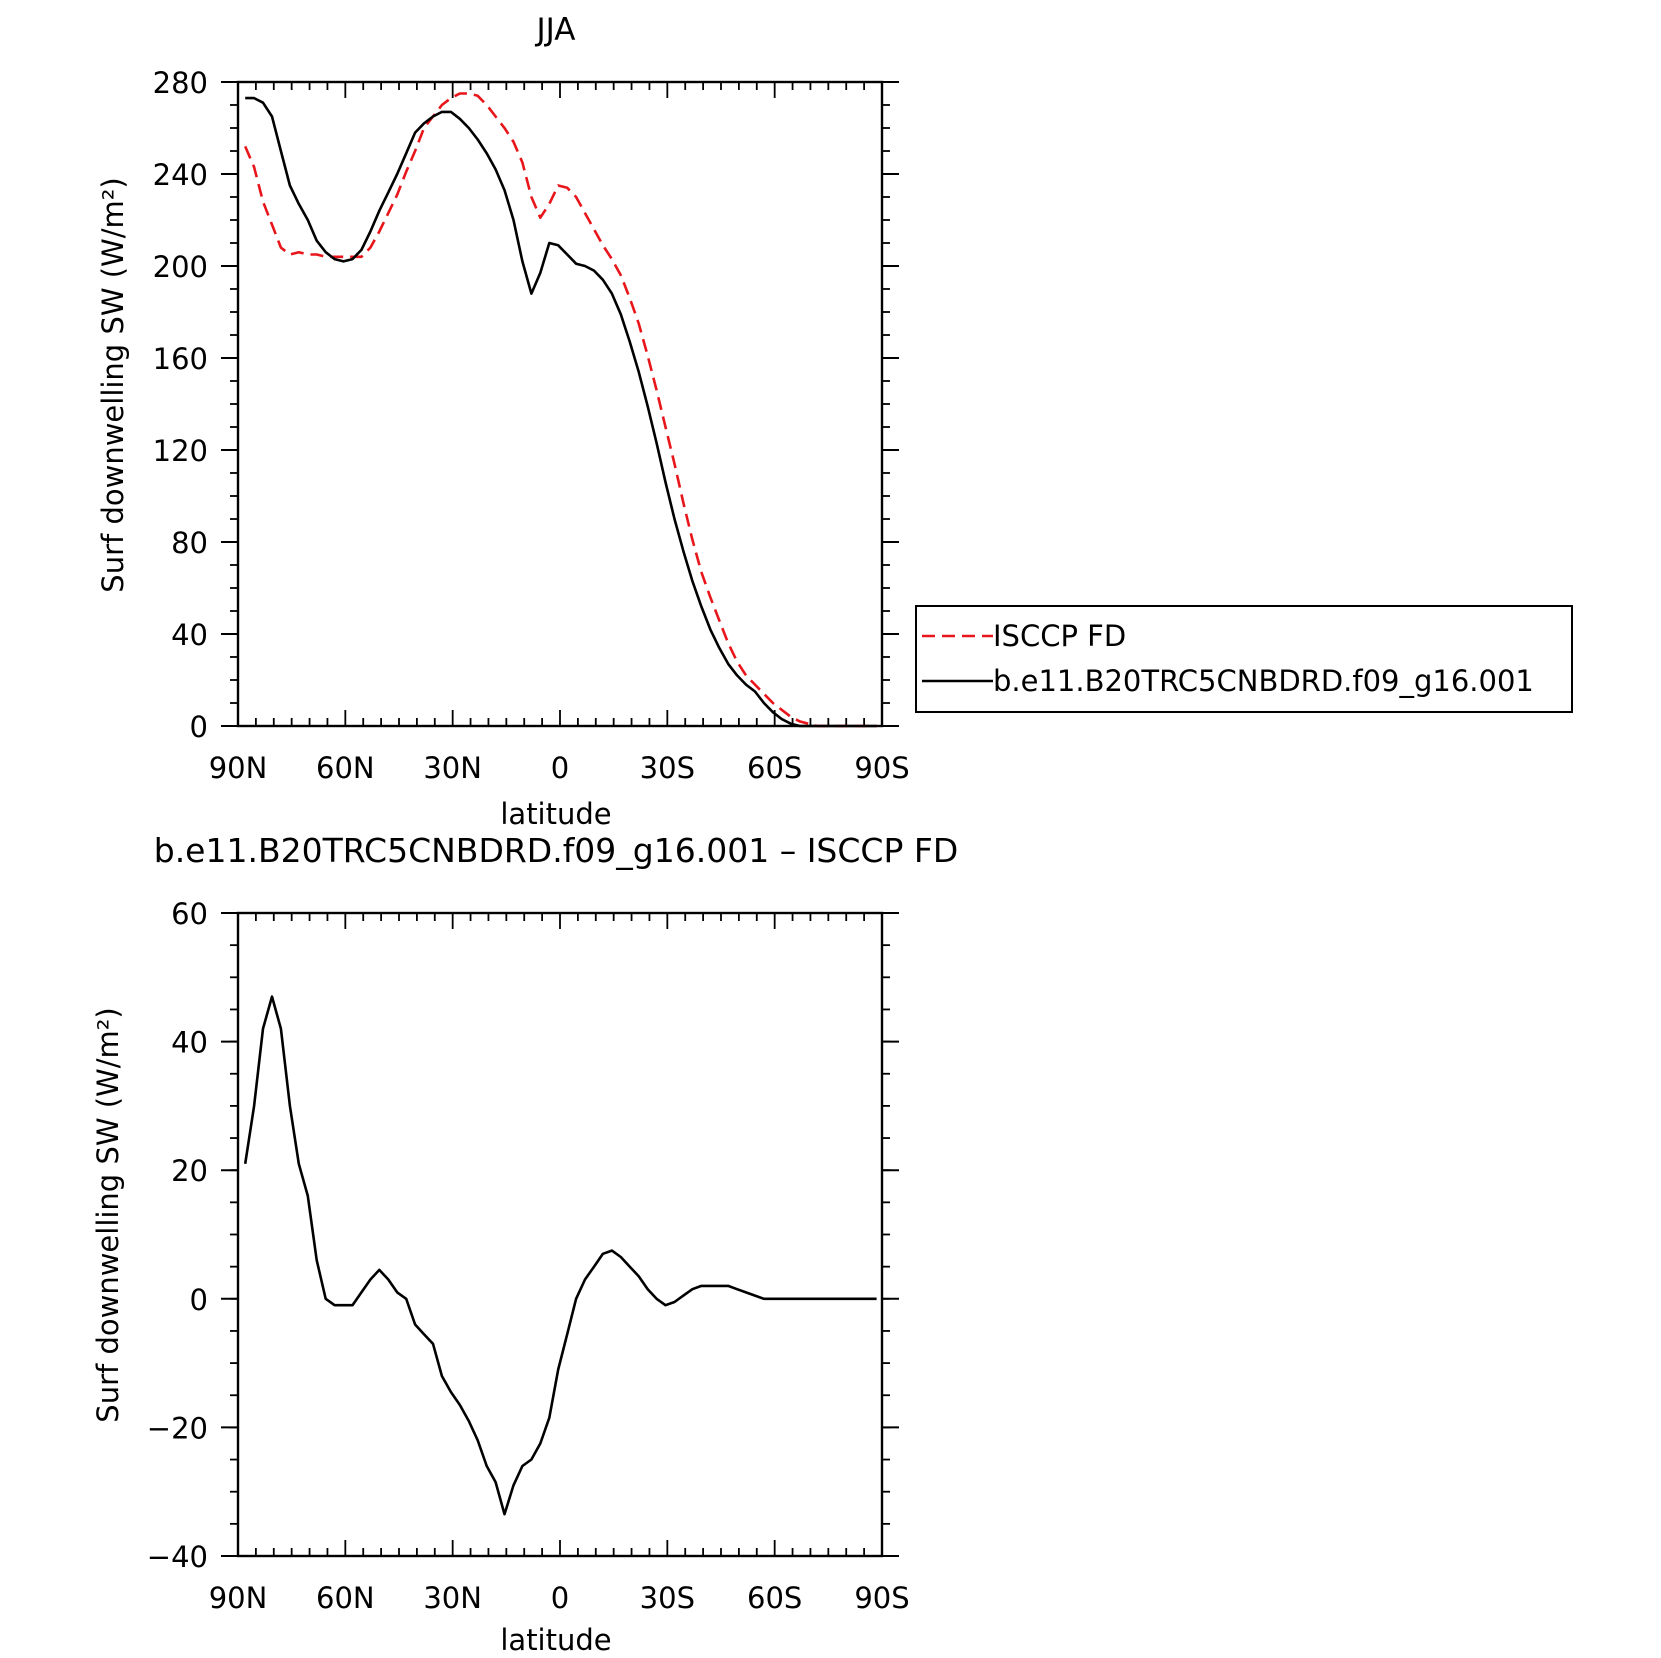 The width and height of the screenshot is (1661, 1658). I want to click on bottom-y-tick-label: −40, so click(177, 1557).